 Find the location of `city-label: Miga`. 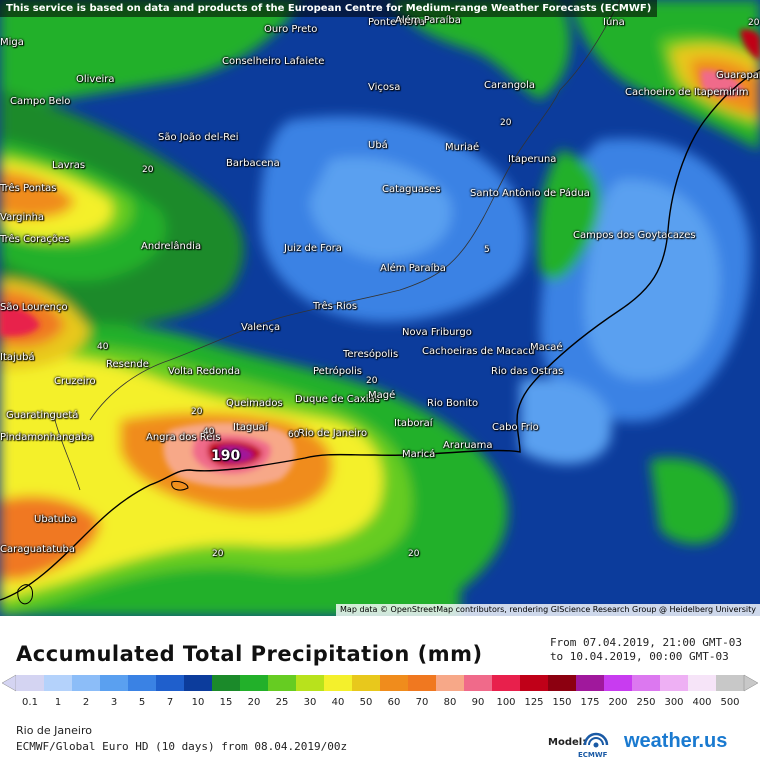

city-label: Miga is located at coordinates (12, 42).